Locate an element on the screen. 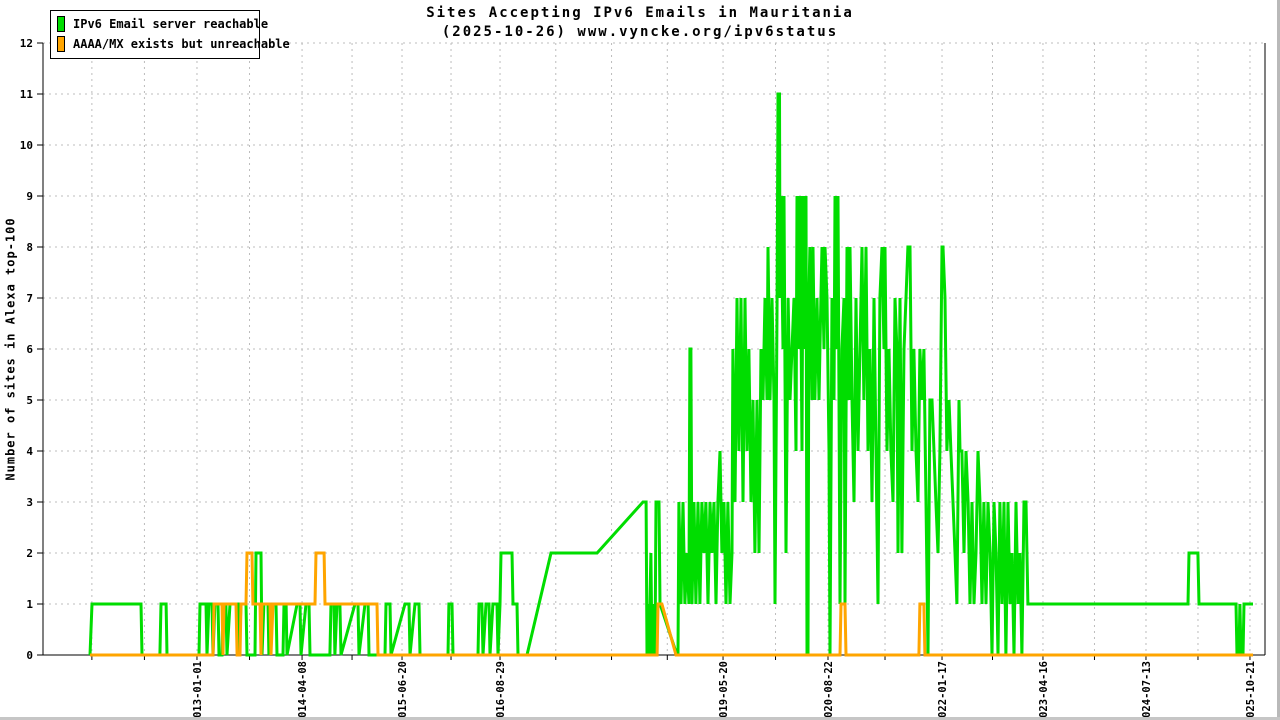 This screenshot has width=1280, height=720. x-tick-label: 2022-01-17 is located at coordinates (943, 690).